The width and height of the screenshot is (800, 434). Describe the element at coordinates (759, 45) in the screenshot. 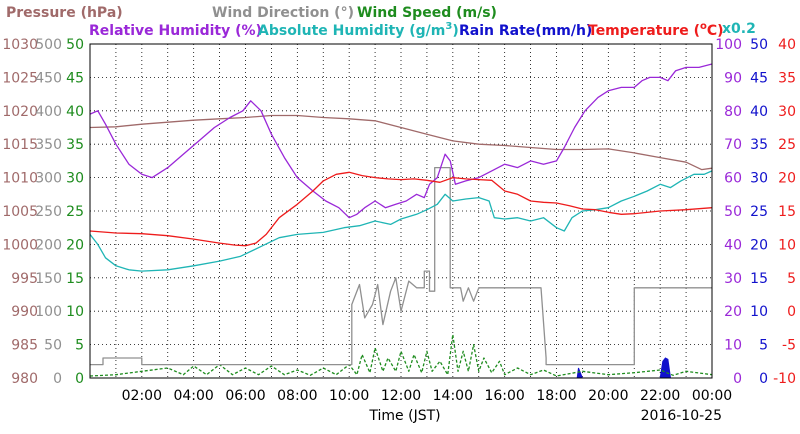

I see `tick-label-rain-rate: 50` at that location.